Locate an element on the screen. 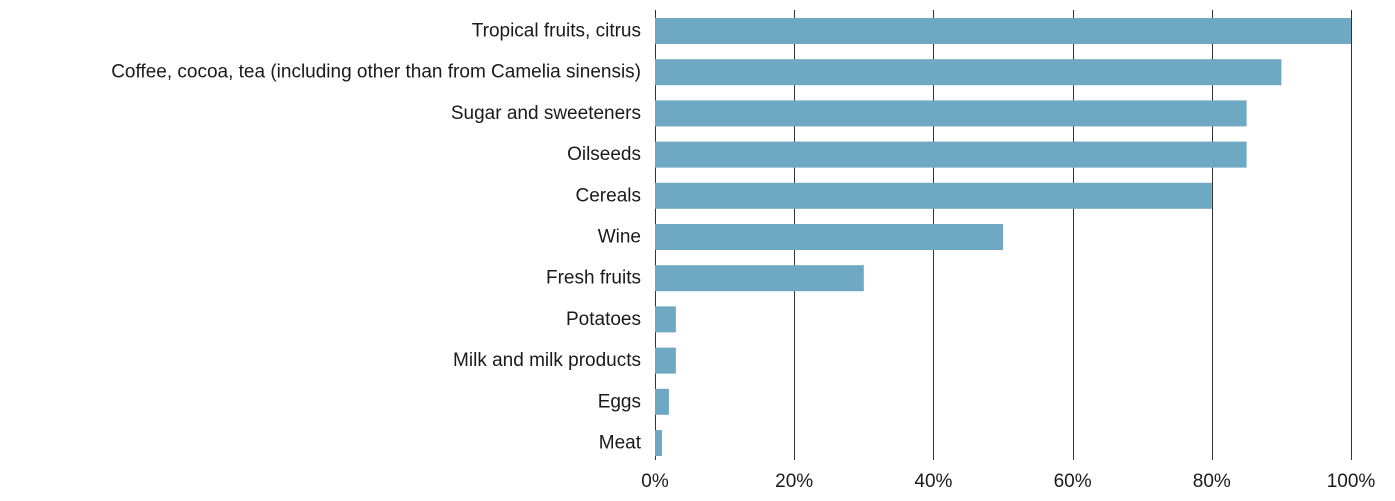 This screenshot has width=1395, height=501. x-axis-tick-layer: 0% 20% 40% 60% 80% 100% is located at coordinates (1008, 481).